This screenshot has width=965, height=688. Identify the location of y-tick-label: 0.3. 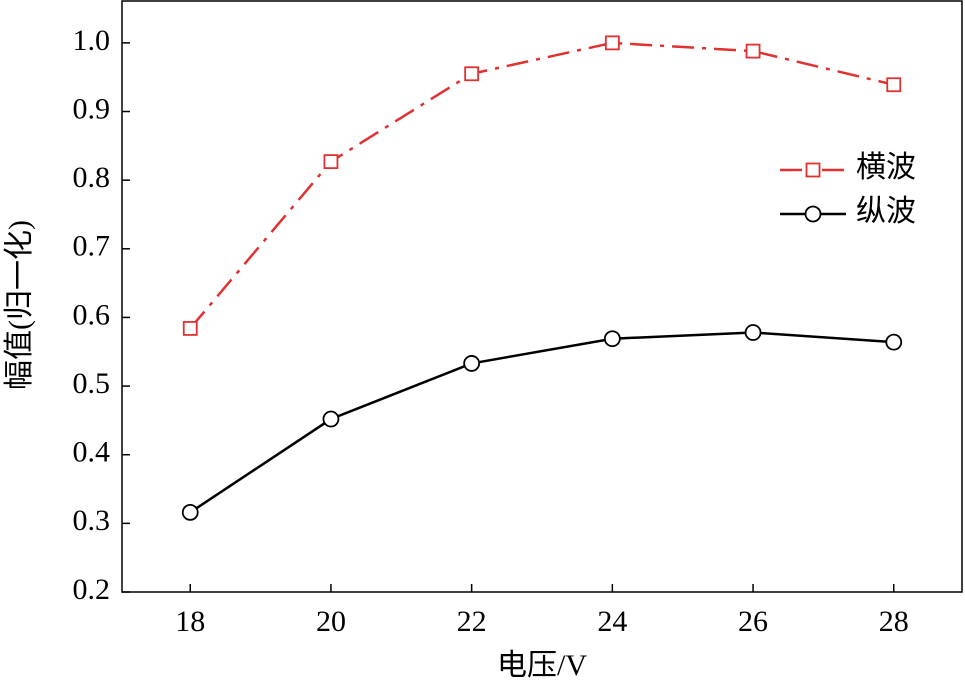
(92, 520).